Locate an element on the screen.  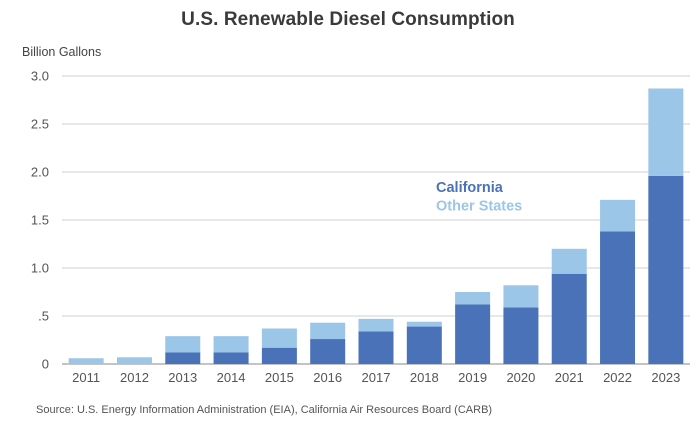
y-axis-ticks: 0 .5 1.0 1.5 2.0 2.5 3.0 is located at coordinates (40, 220).